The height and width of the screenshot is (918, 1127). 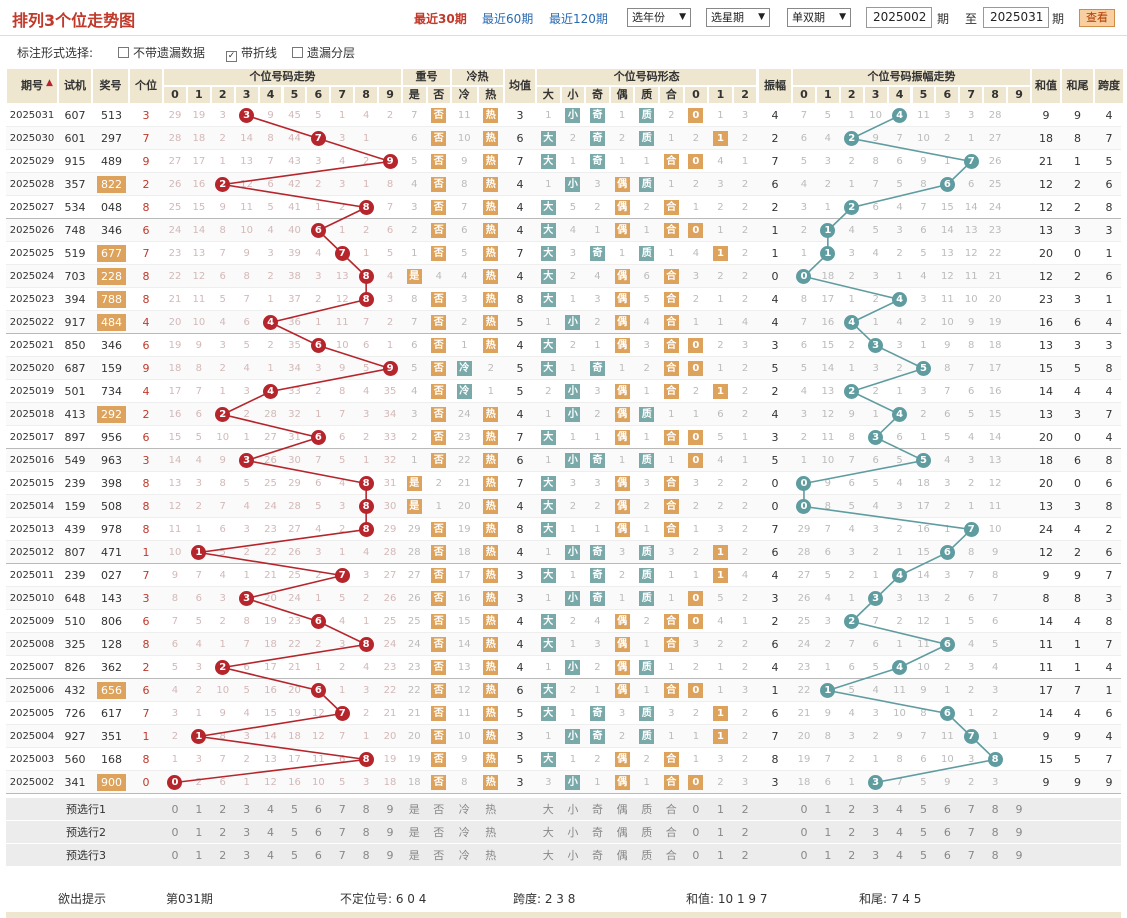 What do you see at coordinates (659, 17) in the screenshot?
I see `year-select: 选年份 ▼` at bounding box center [659, 17].